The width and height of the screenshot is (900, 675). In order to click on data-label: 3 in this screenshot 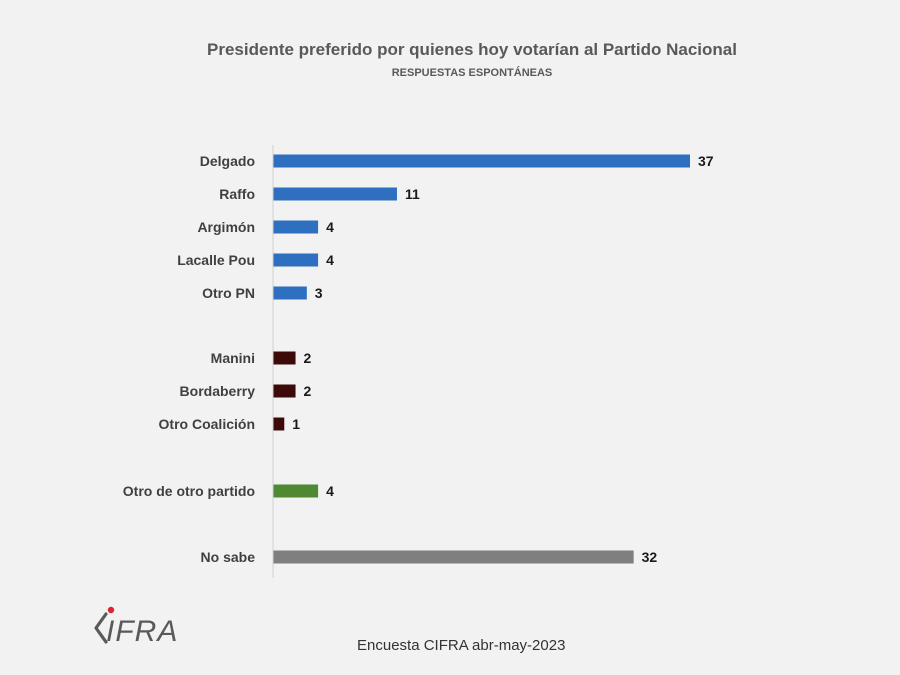, I will do `click(319, 293)`.